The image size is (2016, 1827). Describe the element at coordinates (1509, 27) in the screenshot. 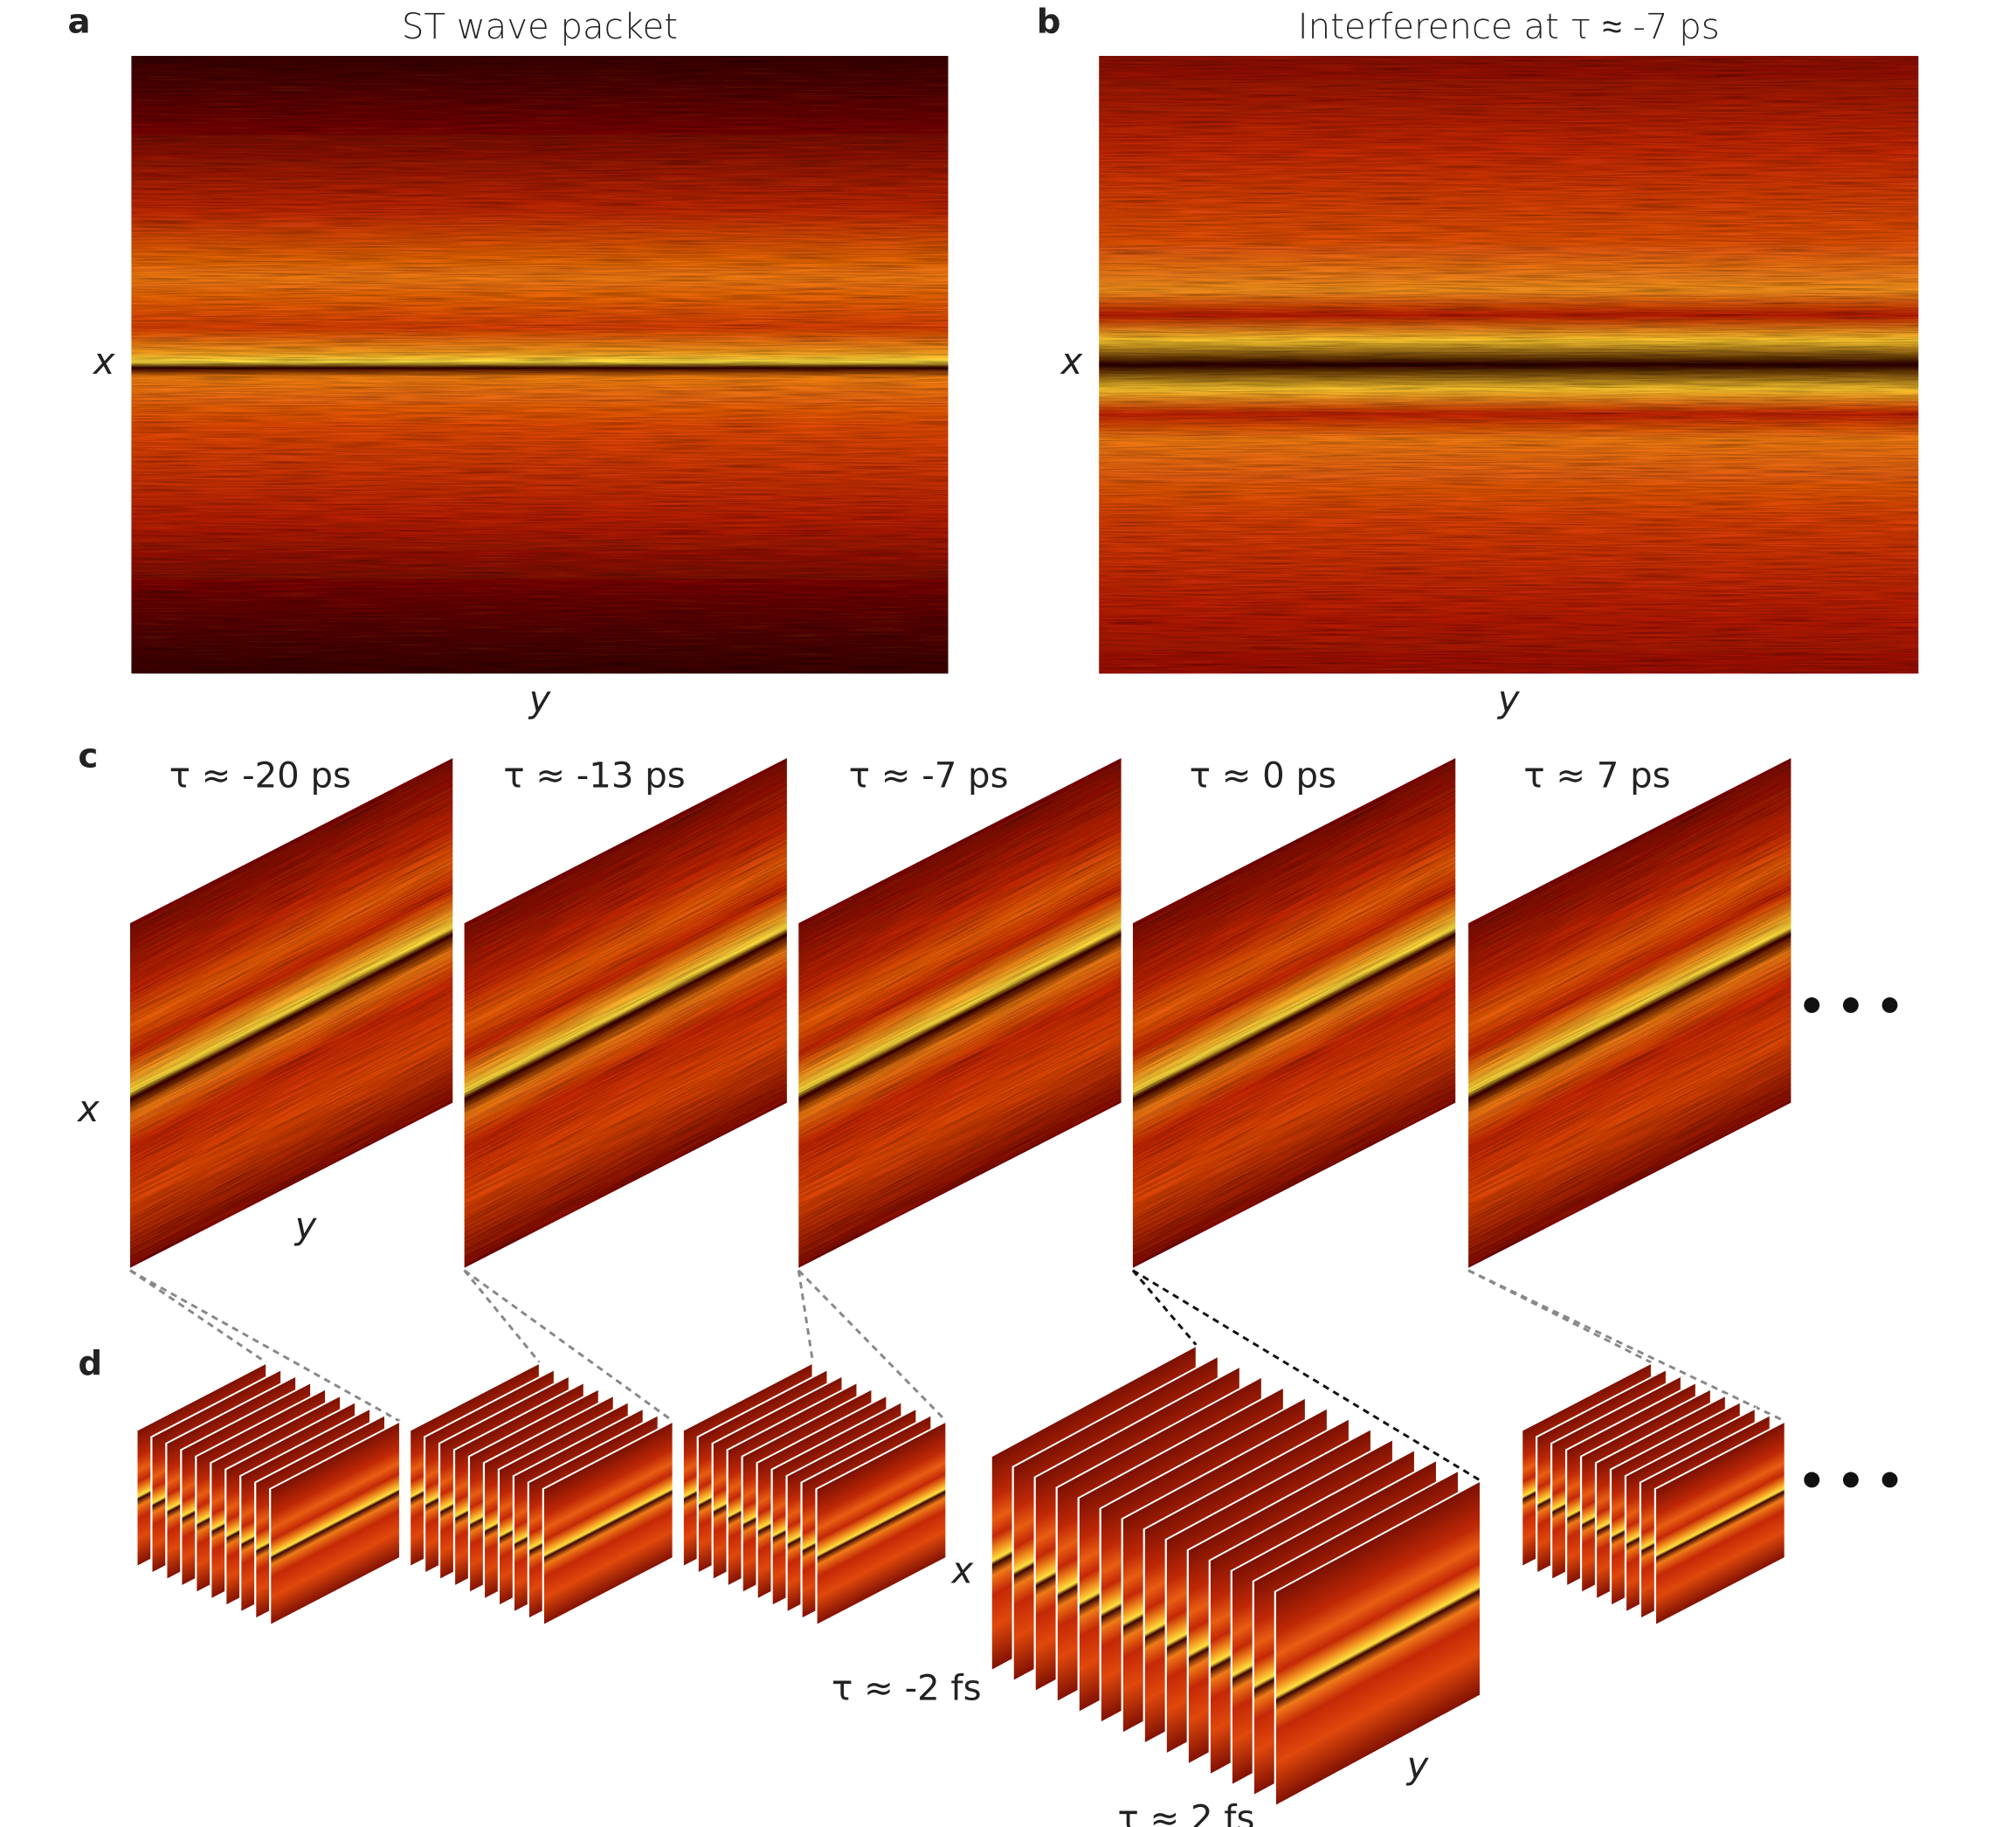

I see `panel-title: Interference at τ ≈ -7 ps` at that location.